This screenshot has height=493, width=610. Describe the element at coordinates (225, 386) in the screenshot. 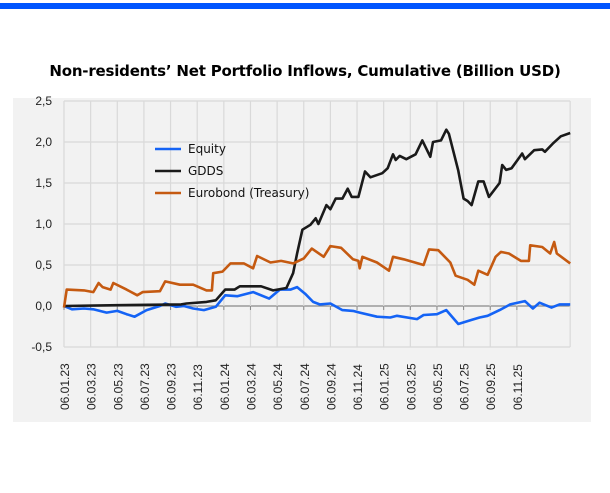

I see `x-tick-label: 06.01.24` at that location.